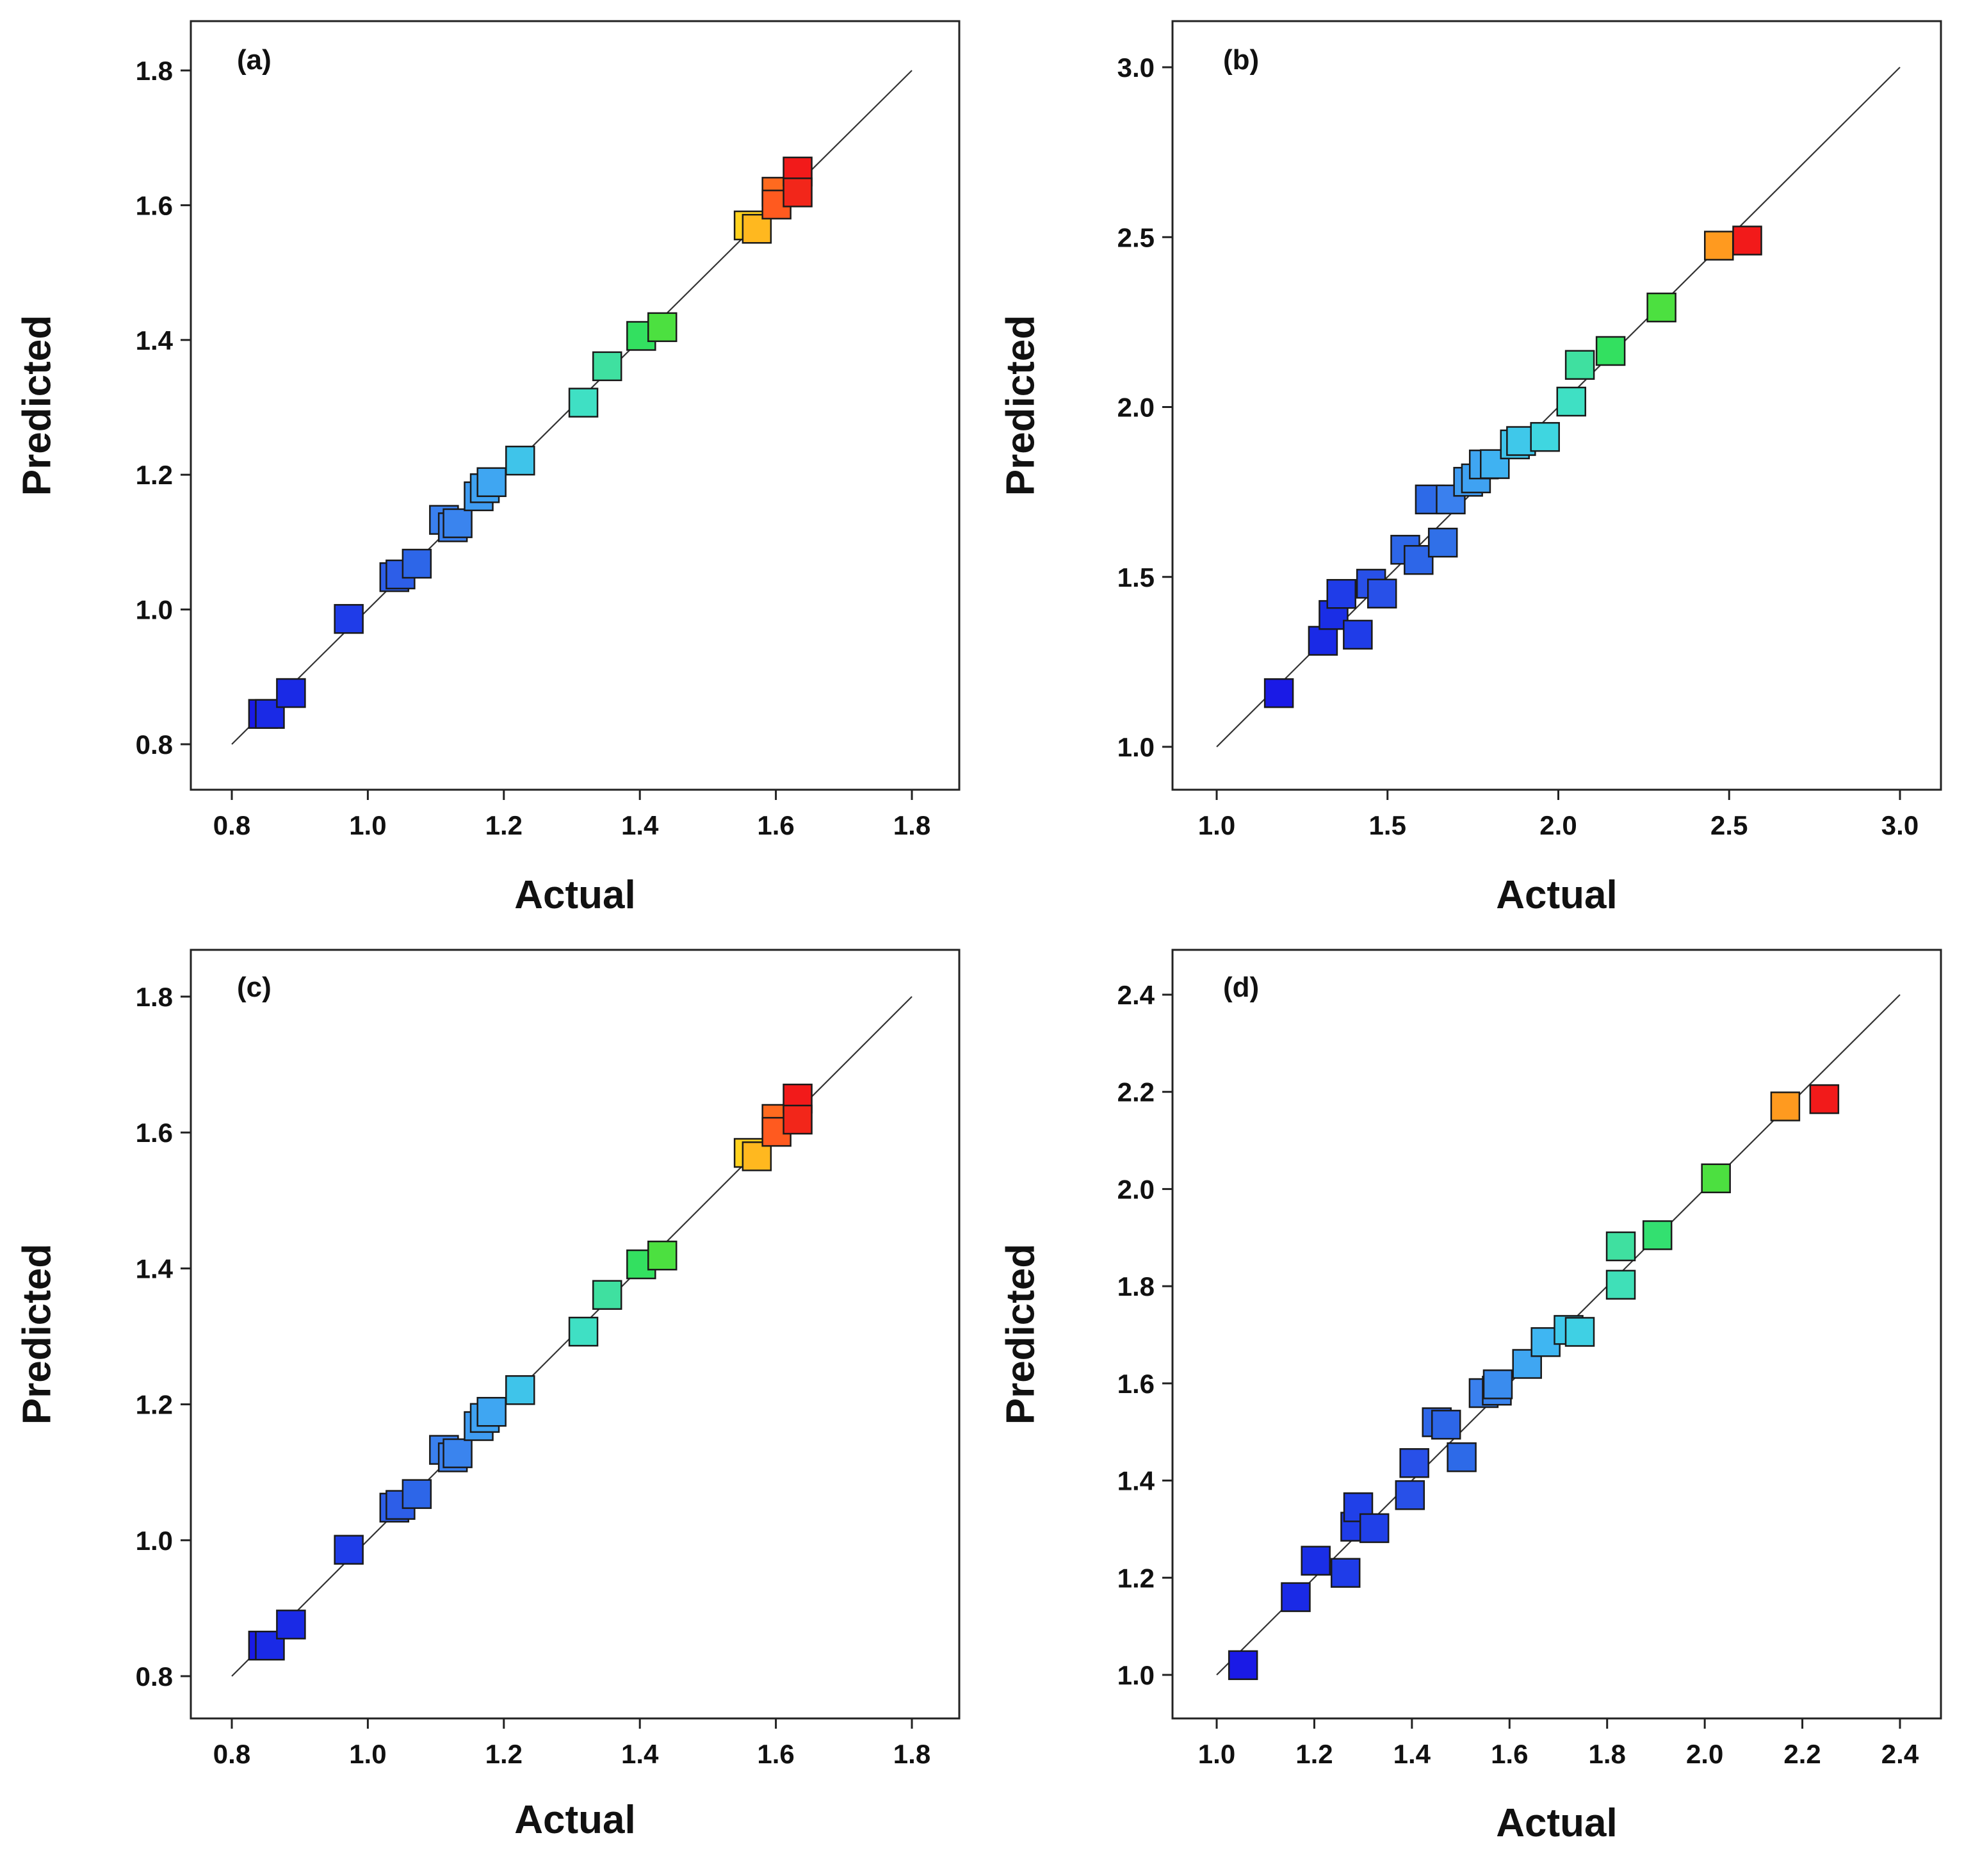 The width and height of the screenshot is (1964, 1876). Describe the element at coordinates (574, 895) in the screenshot. I see `panel-a-x-axis-title: Actual` at that location.